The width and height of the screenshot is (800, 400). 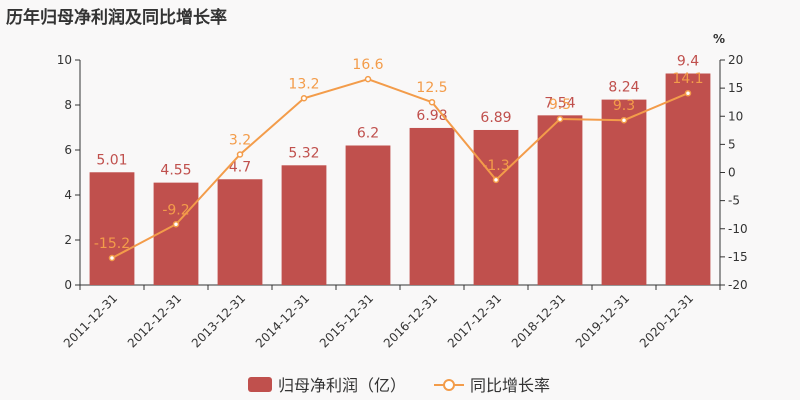 What do you see at coordinates (240, 141) in the screenshot?
I see `growth-data-label: 3.2` at bounding box center [240, 141].